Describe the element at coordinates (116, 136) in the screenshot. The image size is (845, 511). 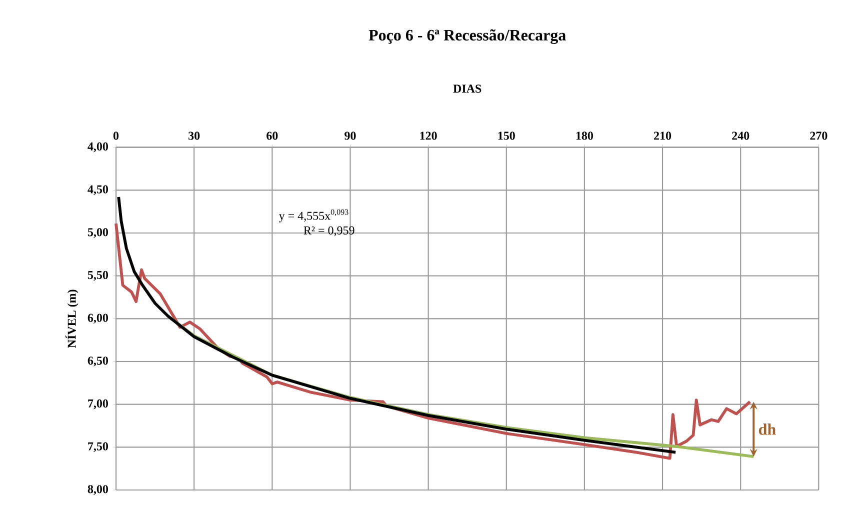
I see `x-tick-label: 0` at that location.